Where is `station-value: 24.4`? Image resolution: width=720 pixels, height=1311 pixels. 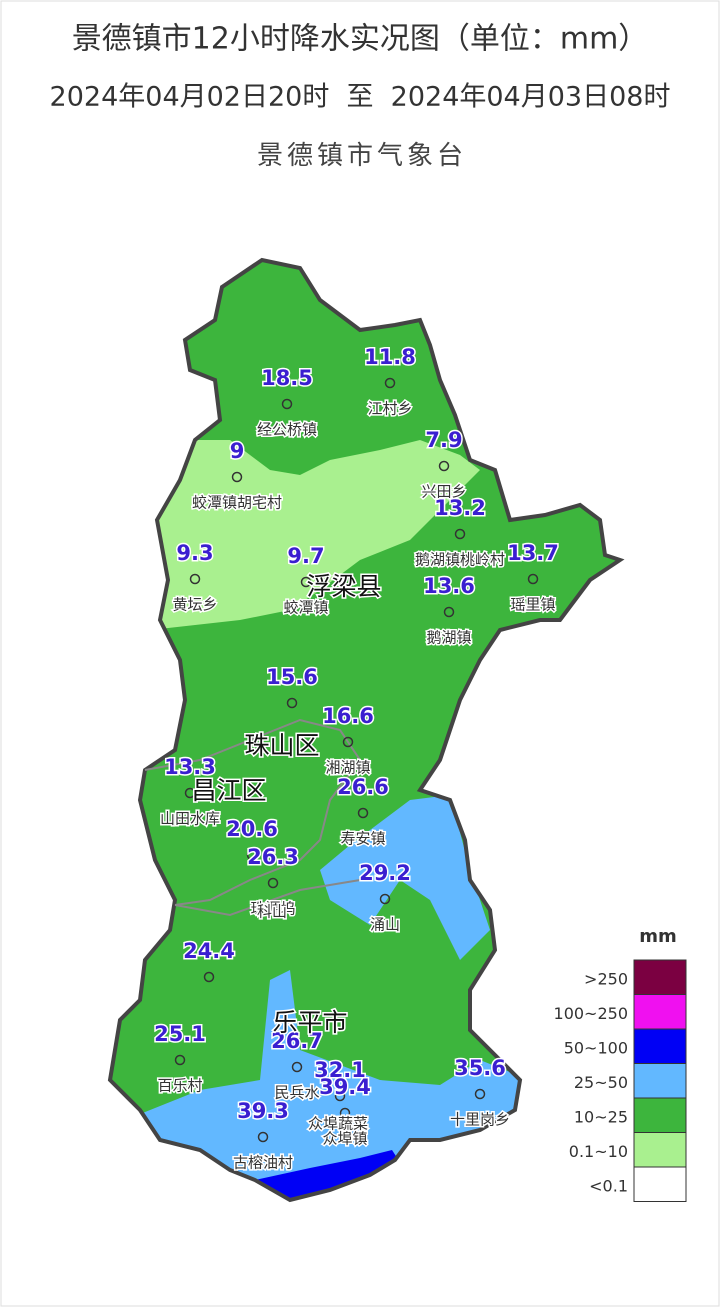 station-value: 24.4 is located at coordinates (209, 951).